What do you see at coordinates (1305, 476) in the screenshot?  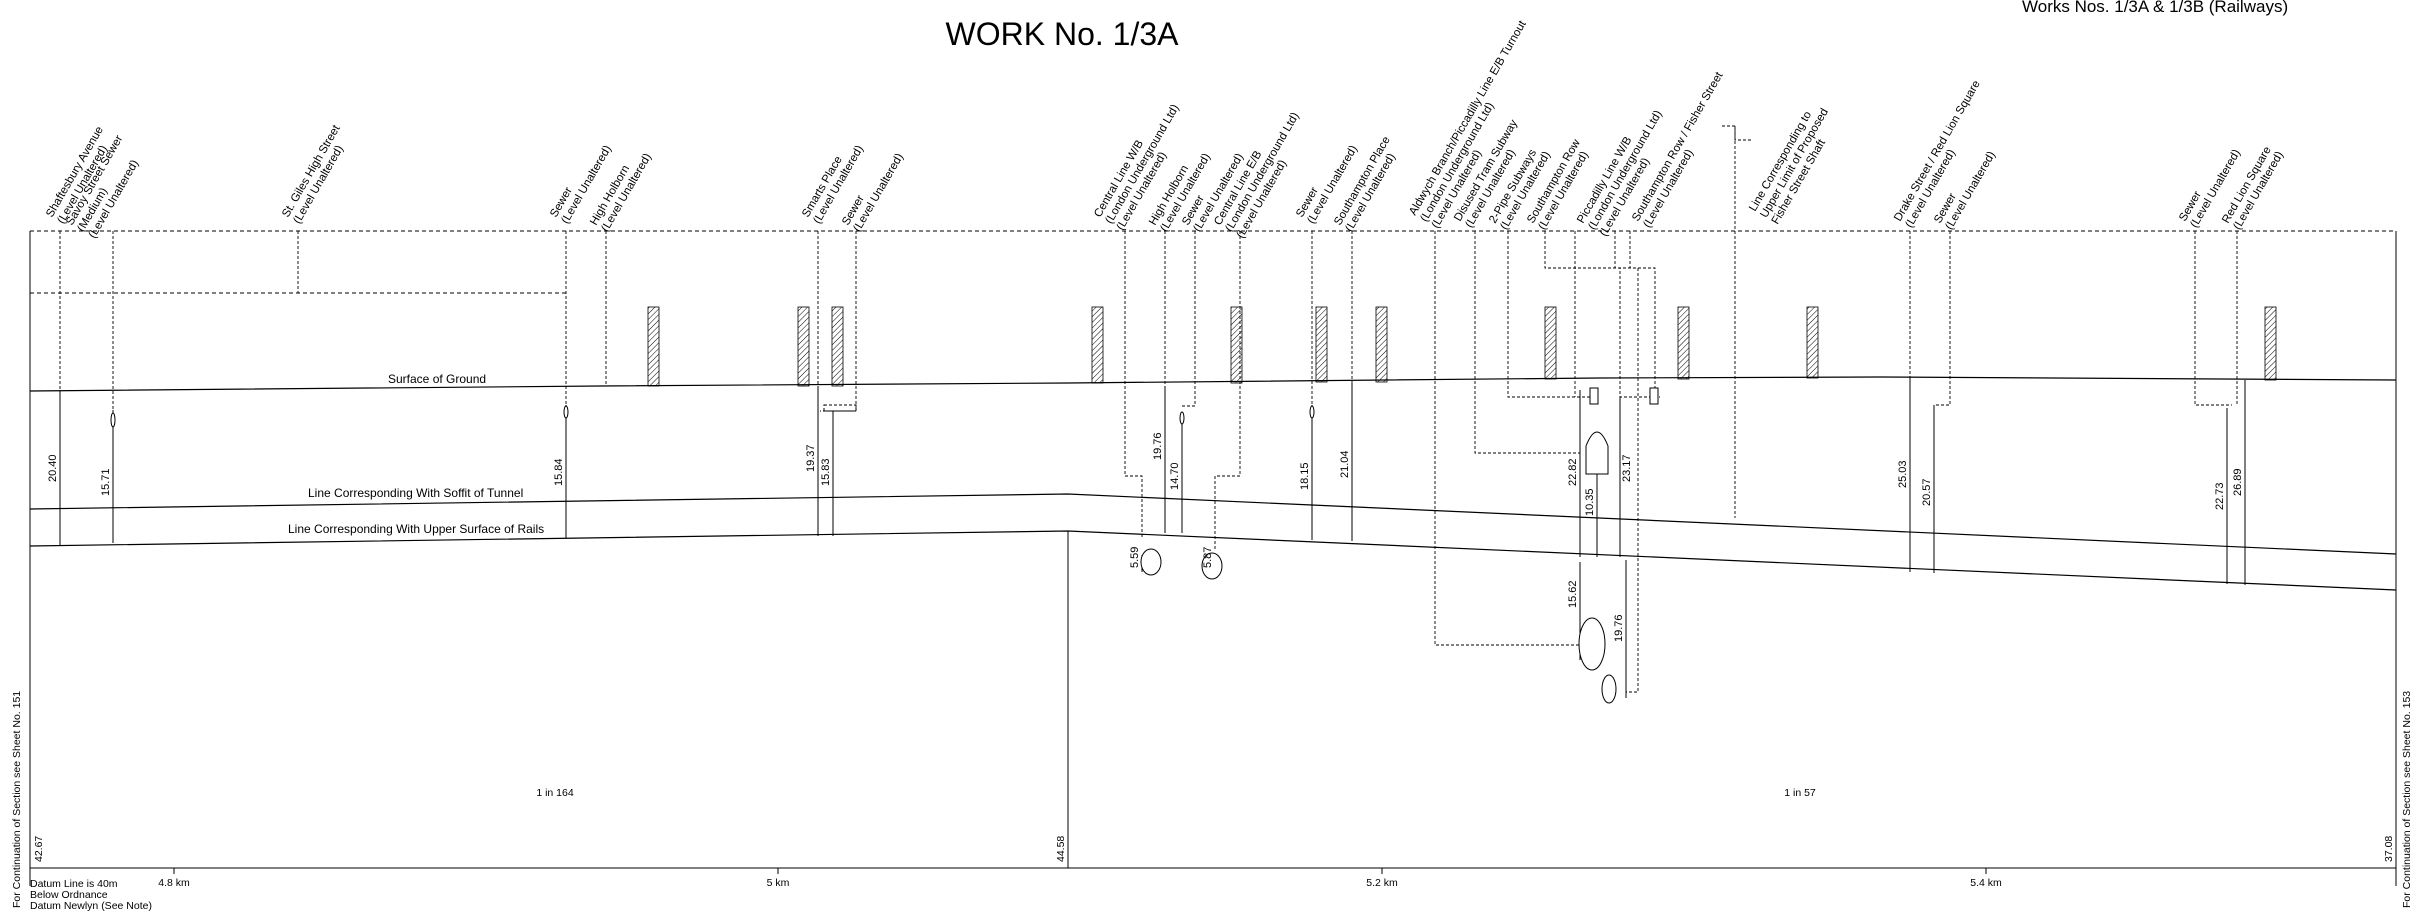 I see `dimension-value: 18.15` at bounding box center [1305, 476].